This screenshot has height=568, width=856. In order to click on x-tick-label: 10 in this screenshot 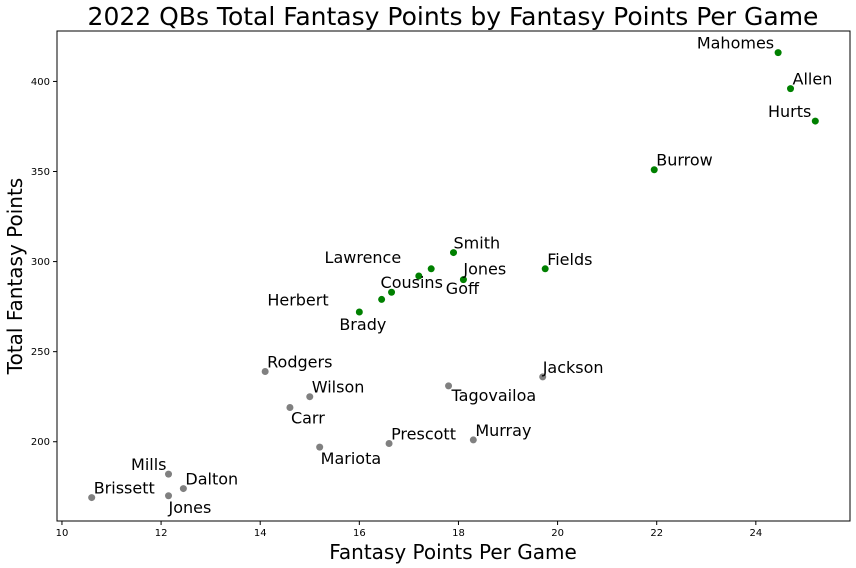, I will do `click(62, 533)`.